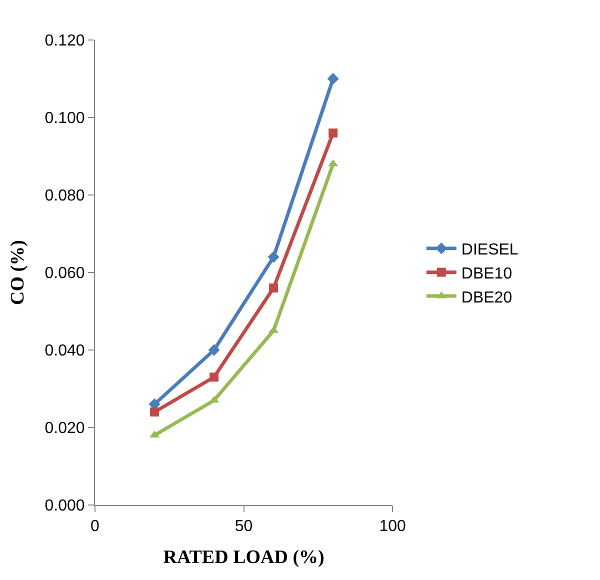 This screenshot has height=580, width=600. Describe the element at coordinates (64, 41) in the screenshot. I see `y-tick-label: 0.120` at that location.